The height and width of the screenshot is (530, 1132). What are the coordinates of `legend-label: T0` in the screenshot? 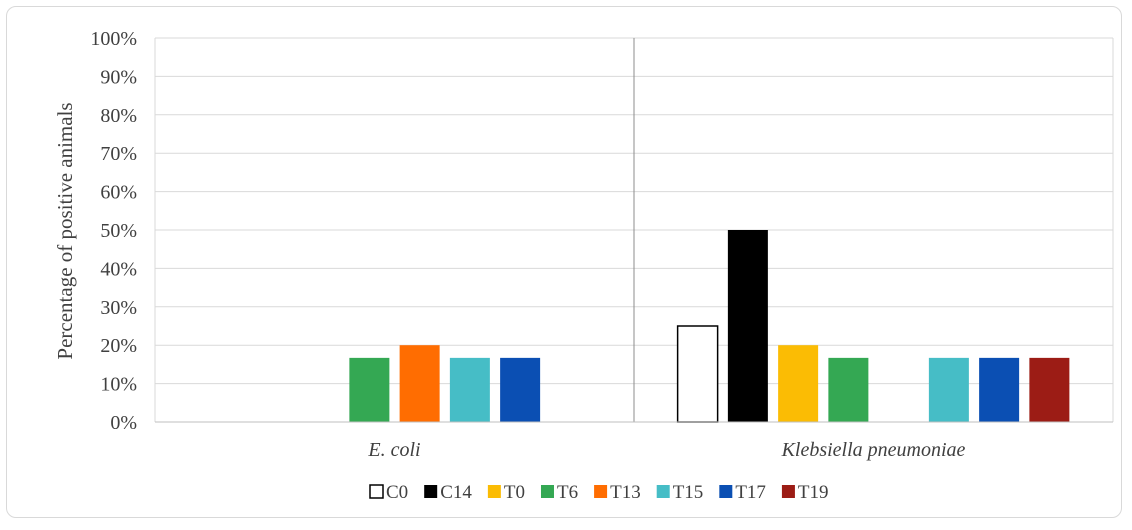 It's located at (514, 492).